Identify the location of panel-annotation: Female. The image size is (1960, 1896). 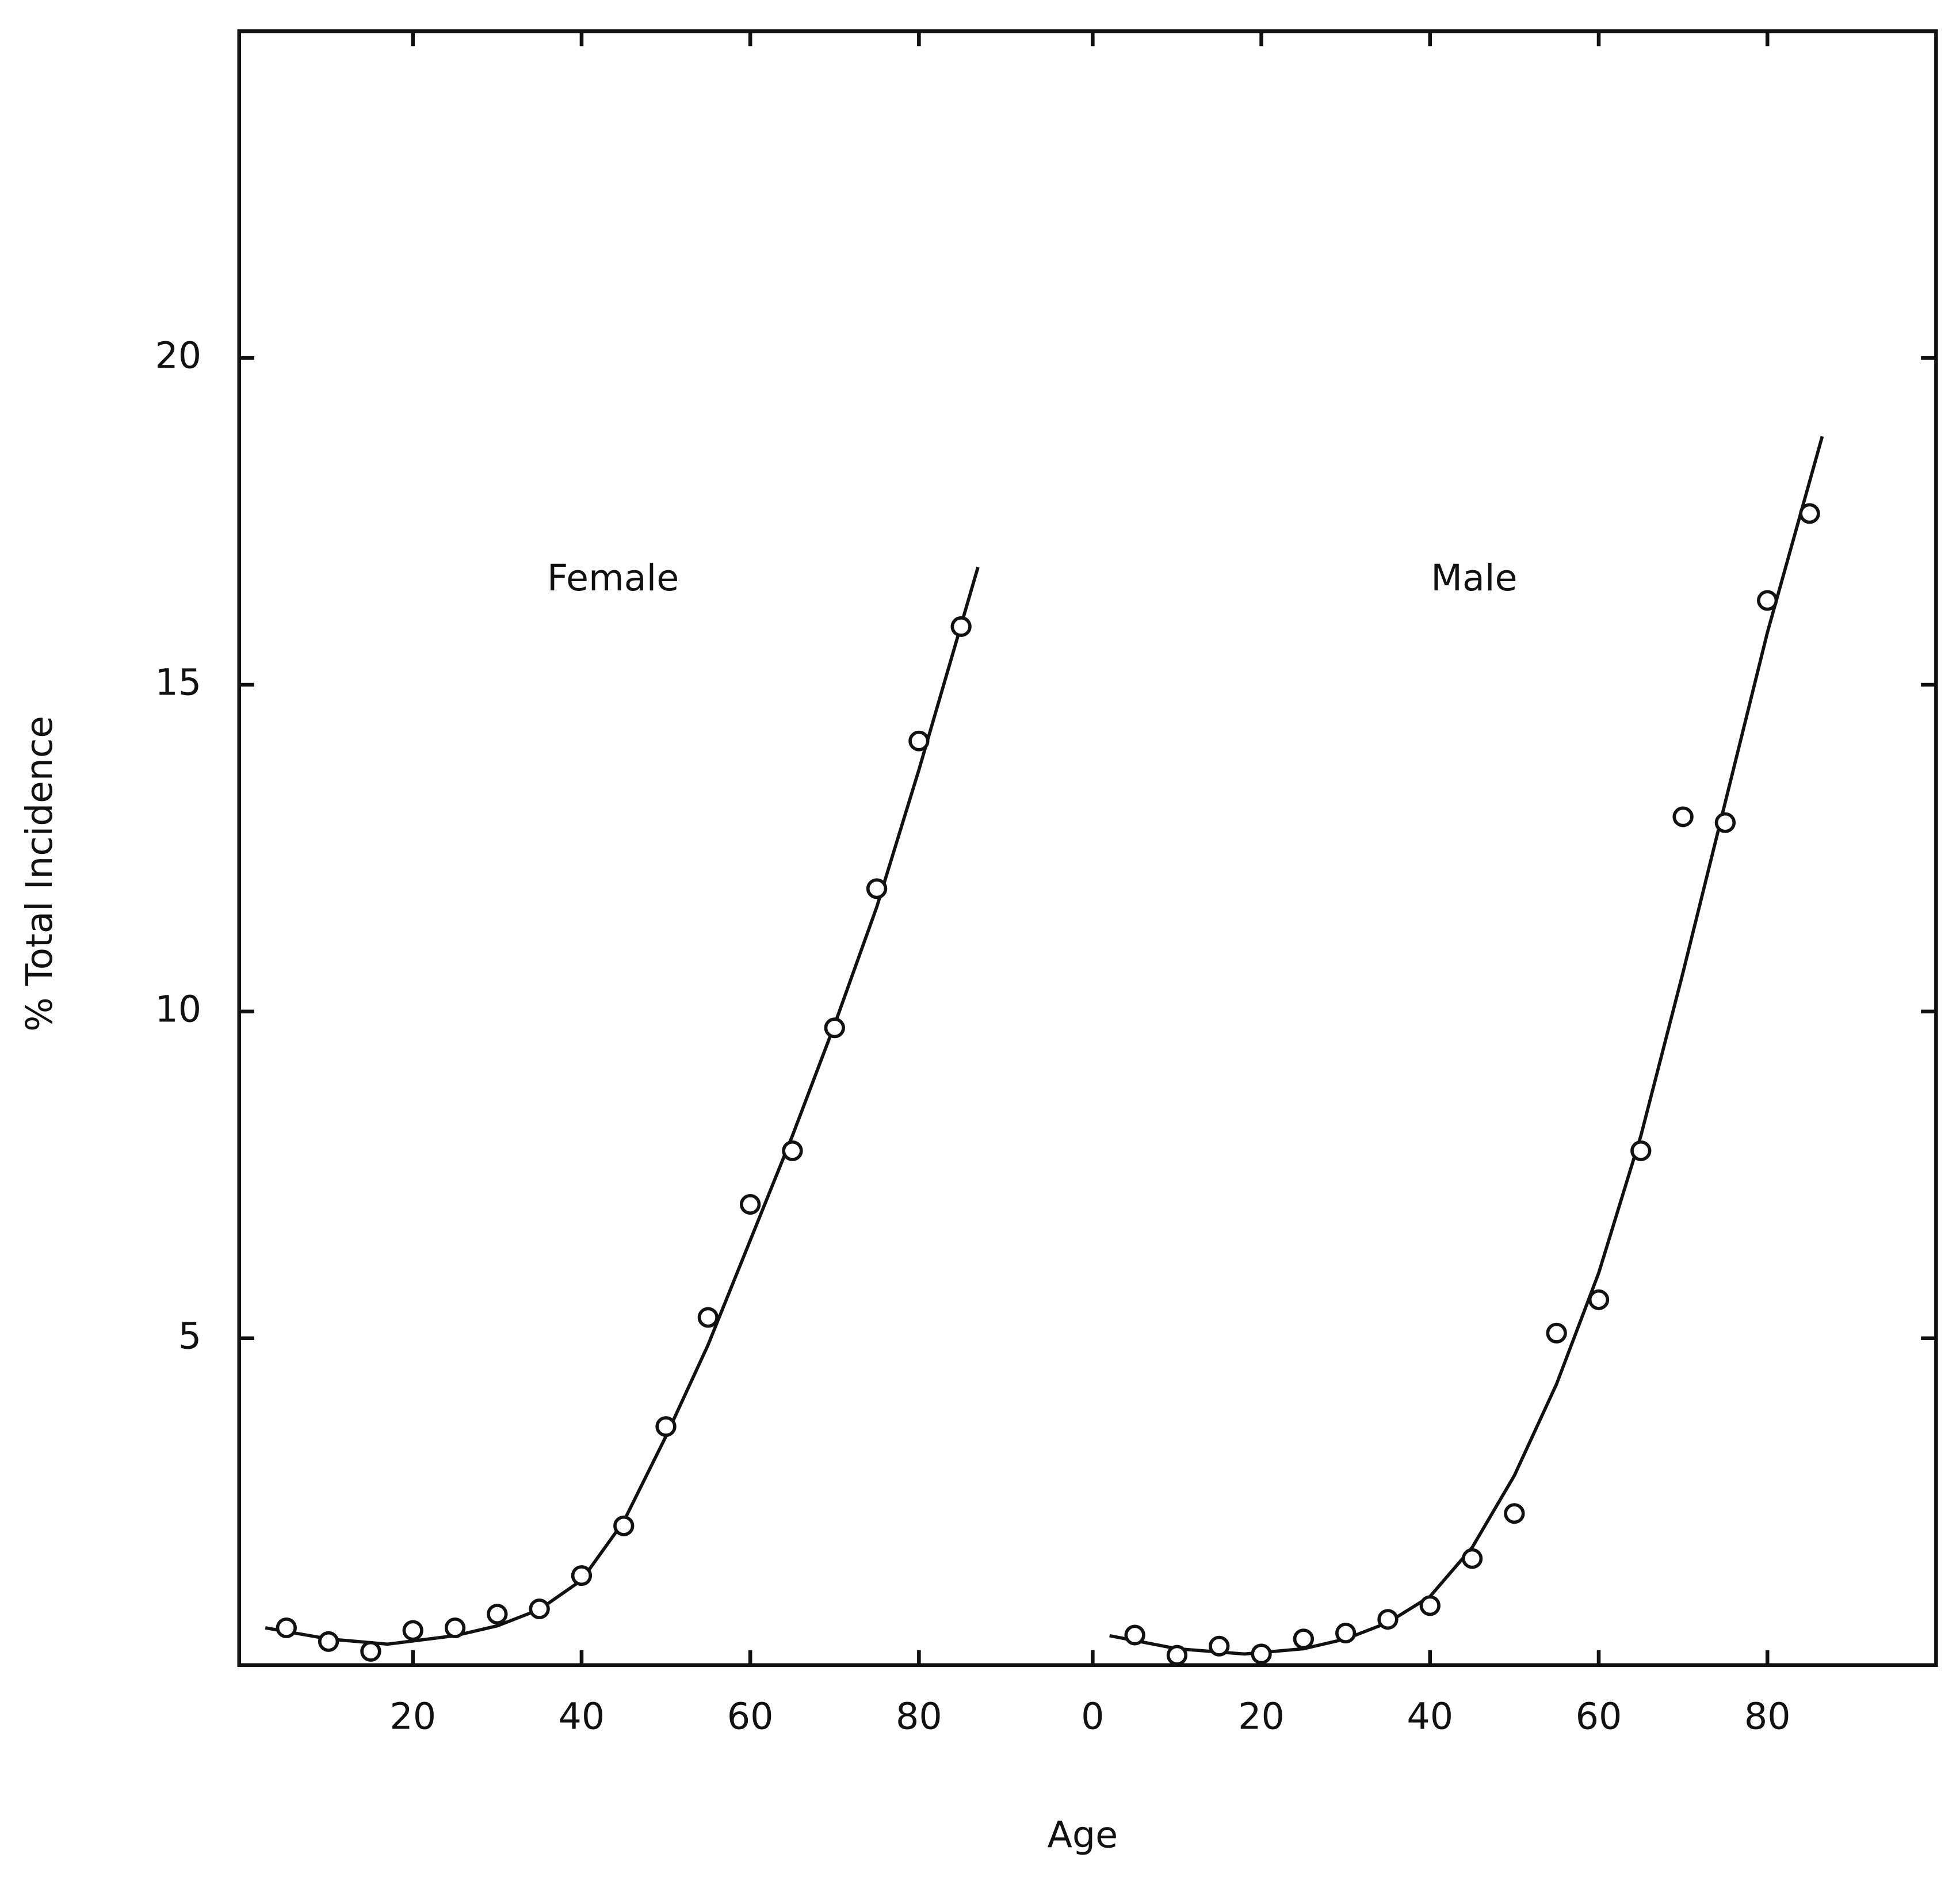
(613, 577).